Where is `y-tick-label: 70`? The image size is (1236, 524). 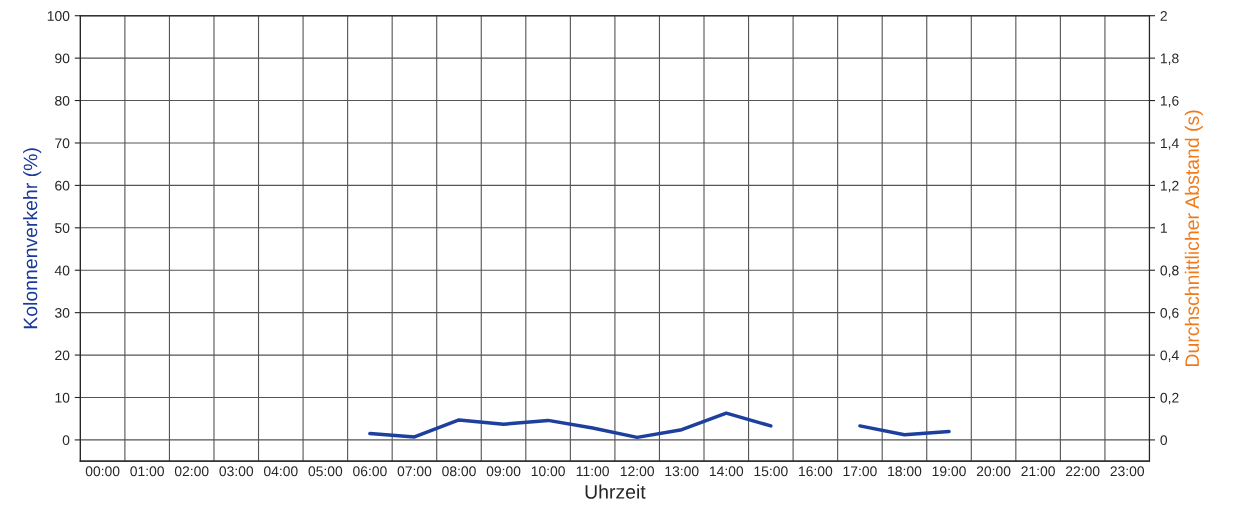 y-tick-label: 70 is located at coordinates (62, 143).